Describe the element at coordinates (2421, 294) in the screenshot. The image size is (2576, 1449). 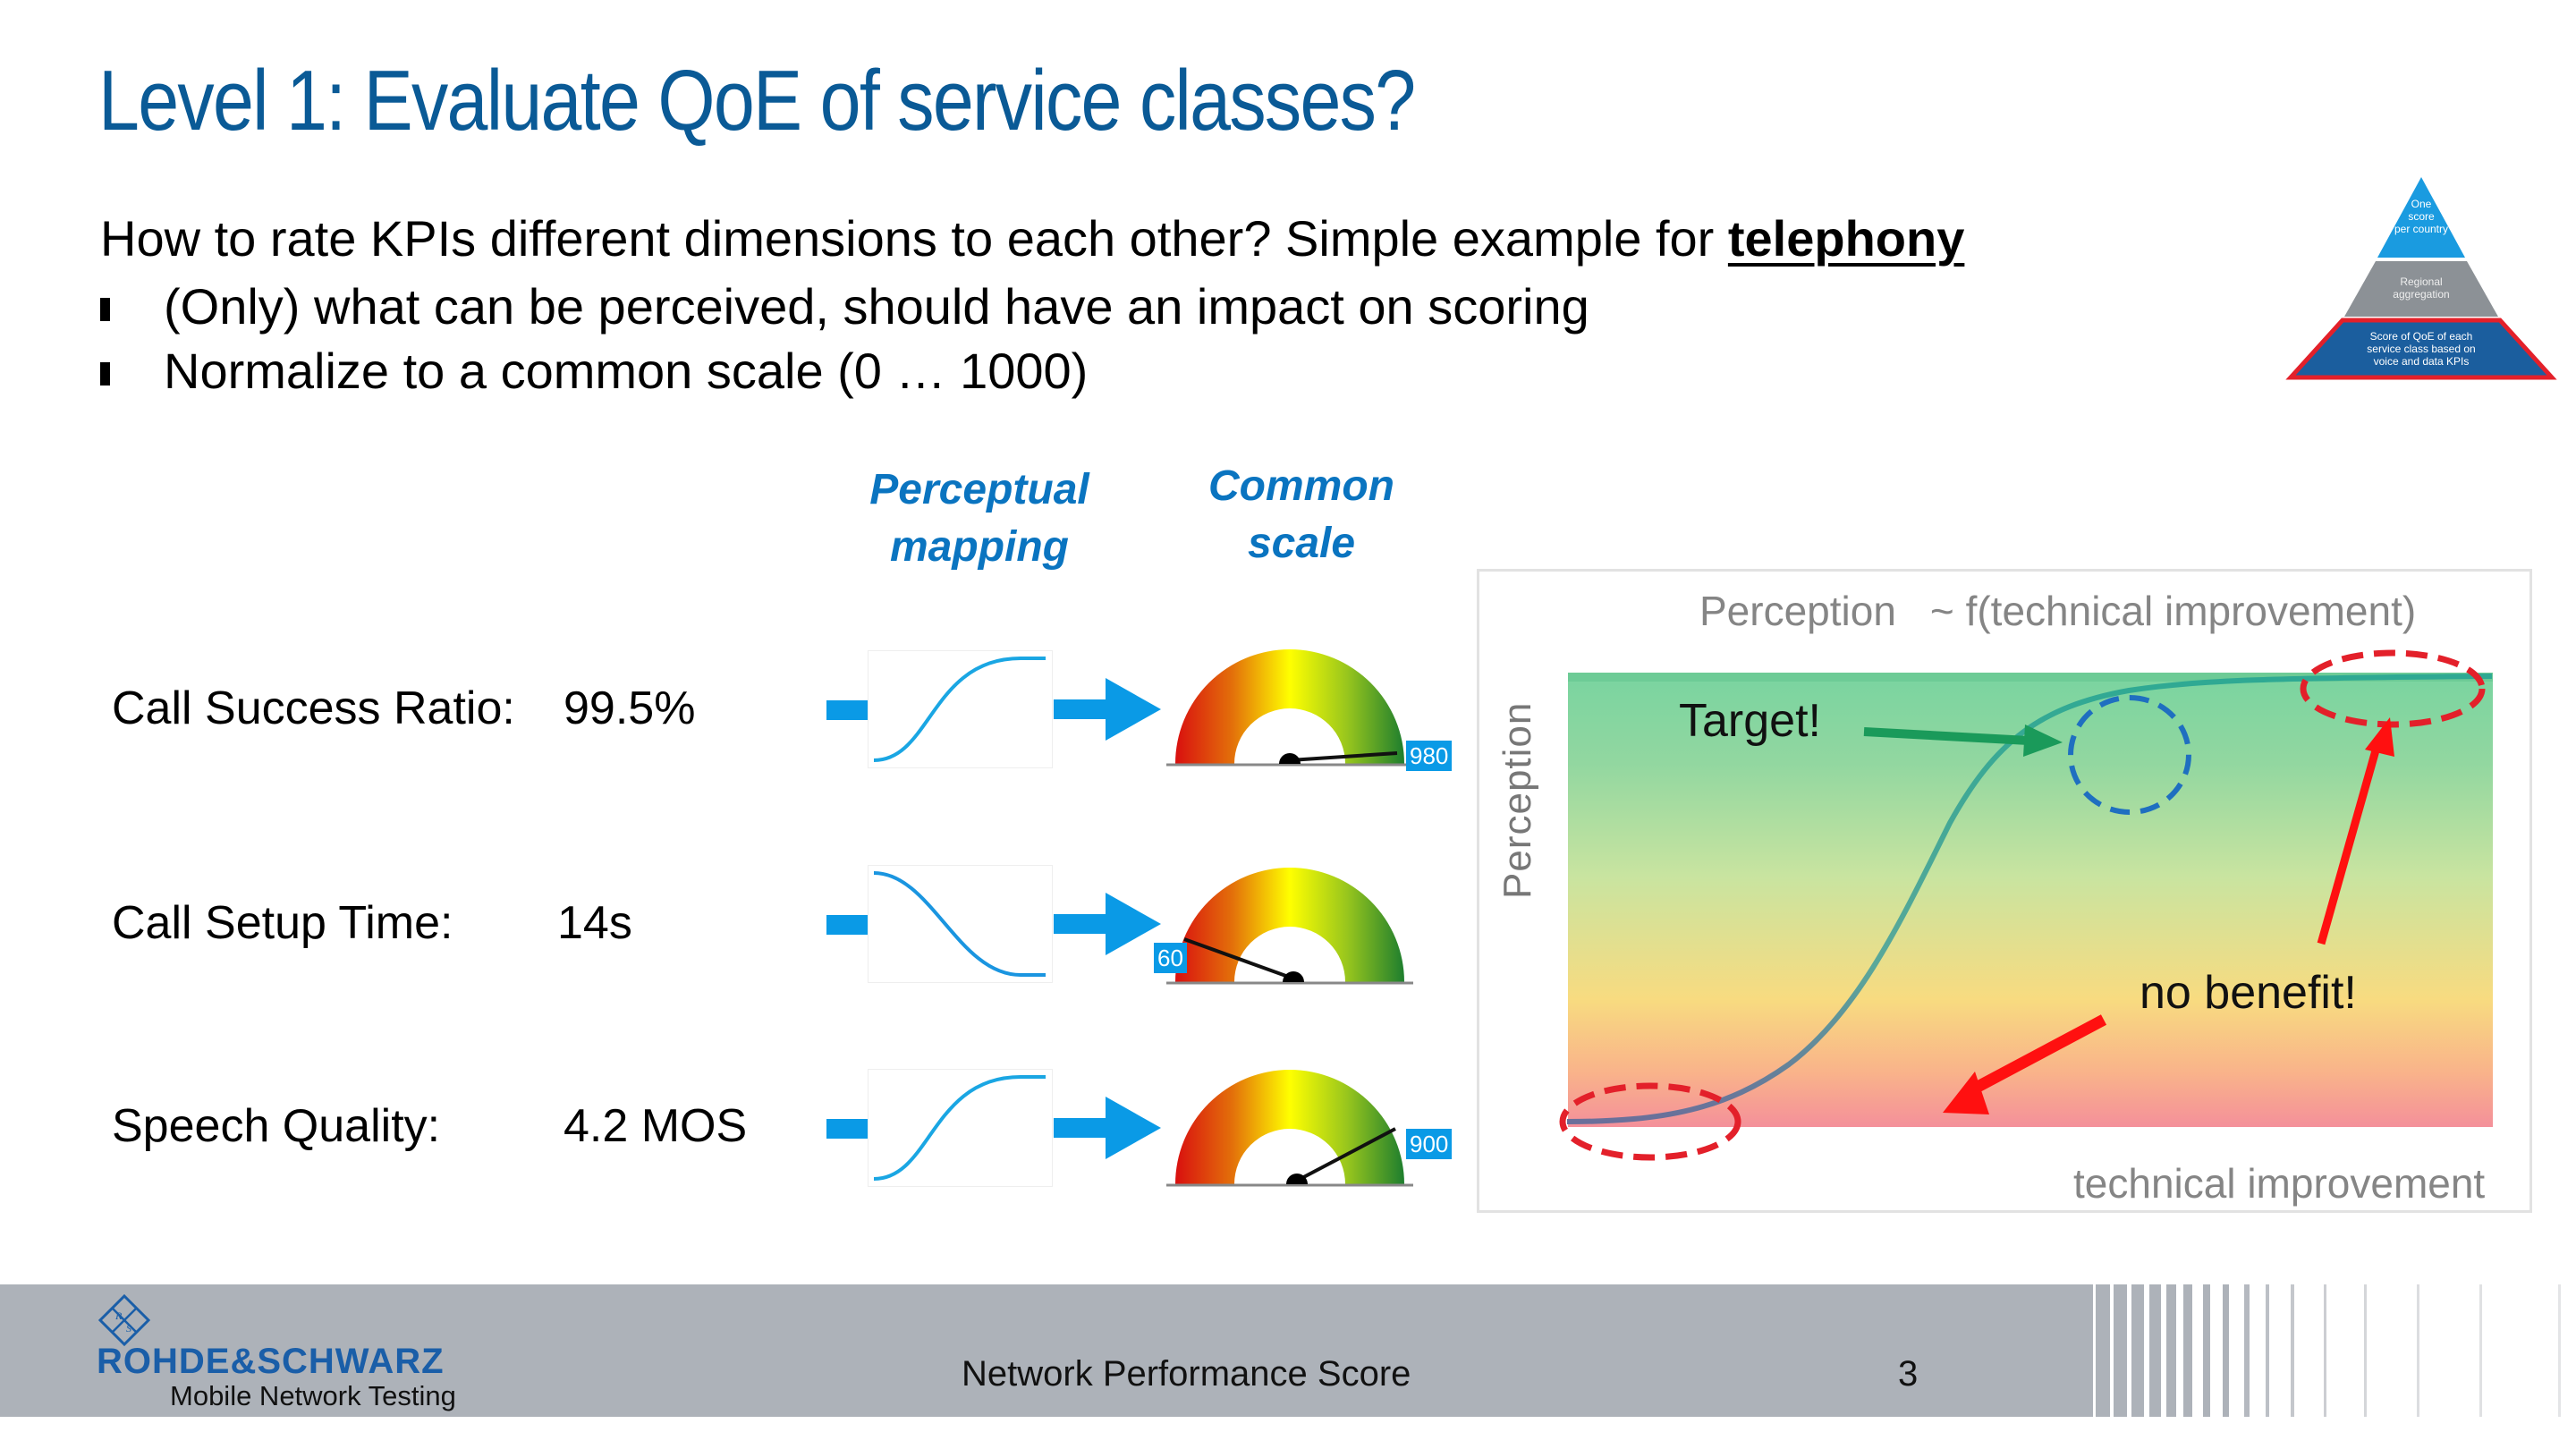
I see `svg-text: aggregation` at that location.